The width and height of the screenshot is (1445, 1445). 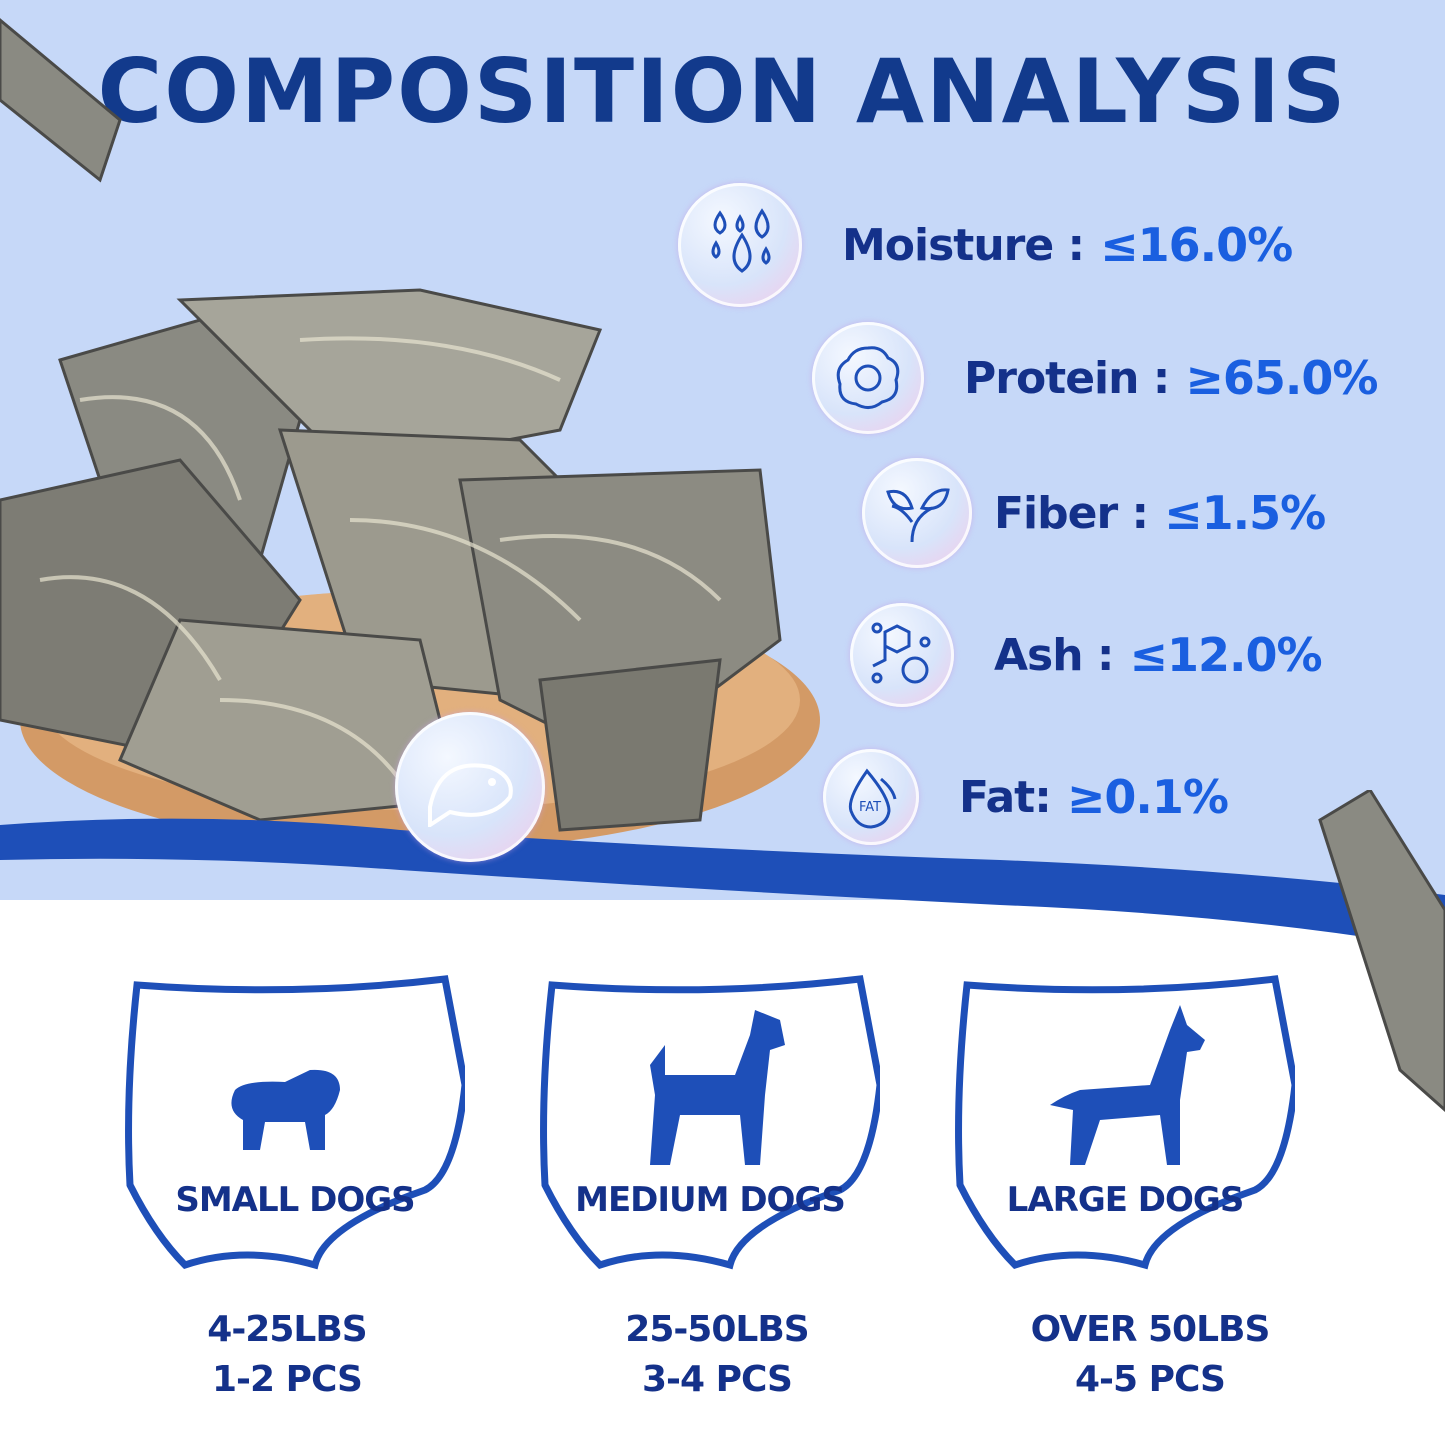 I want to click on dog-size-label: SMALL DOGS, so click(x=295, y=1200).